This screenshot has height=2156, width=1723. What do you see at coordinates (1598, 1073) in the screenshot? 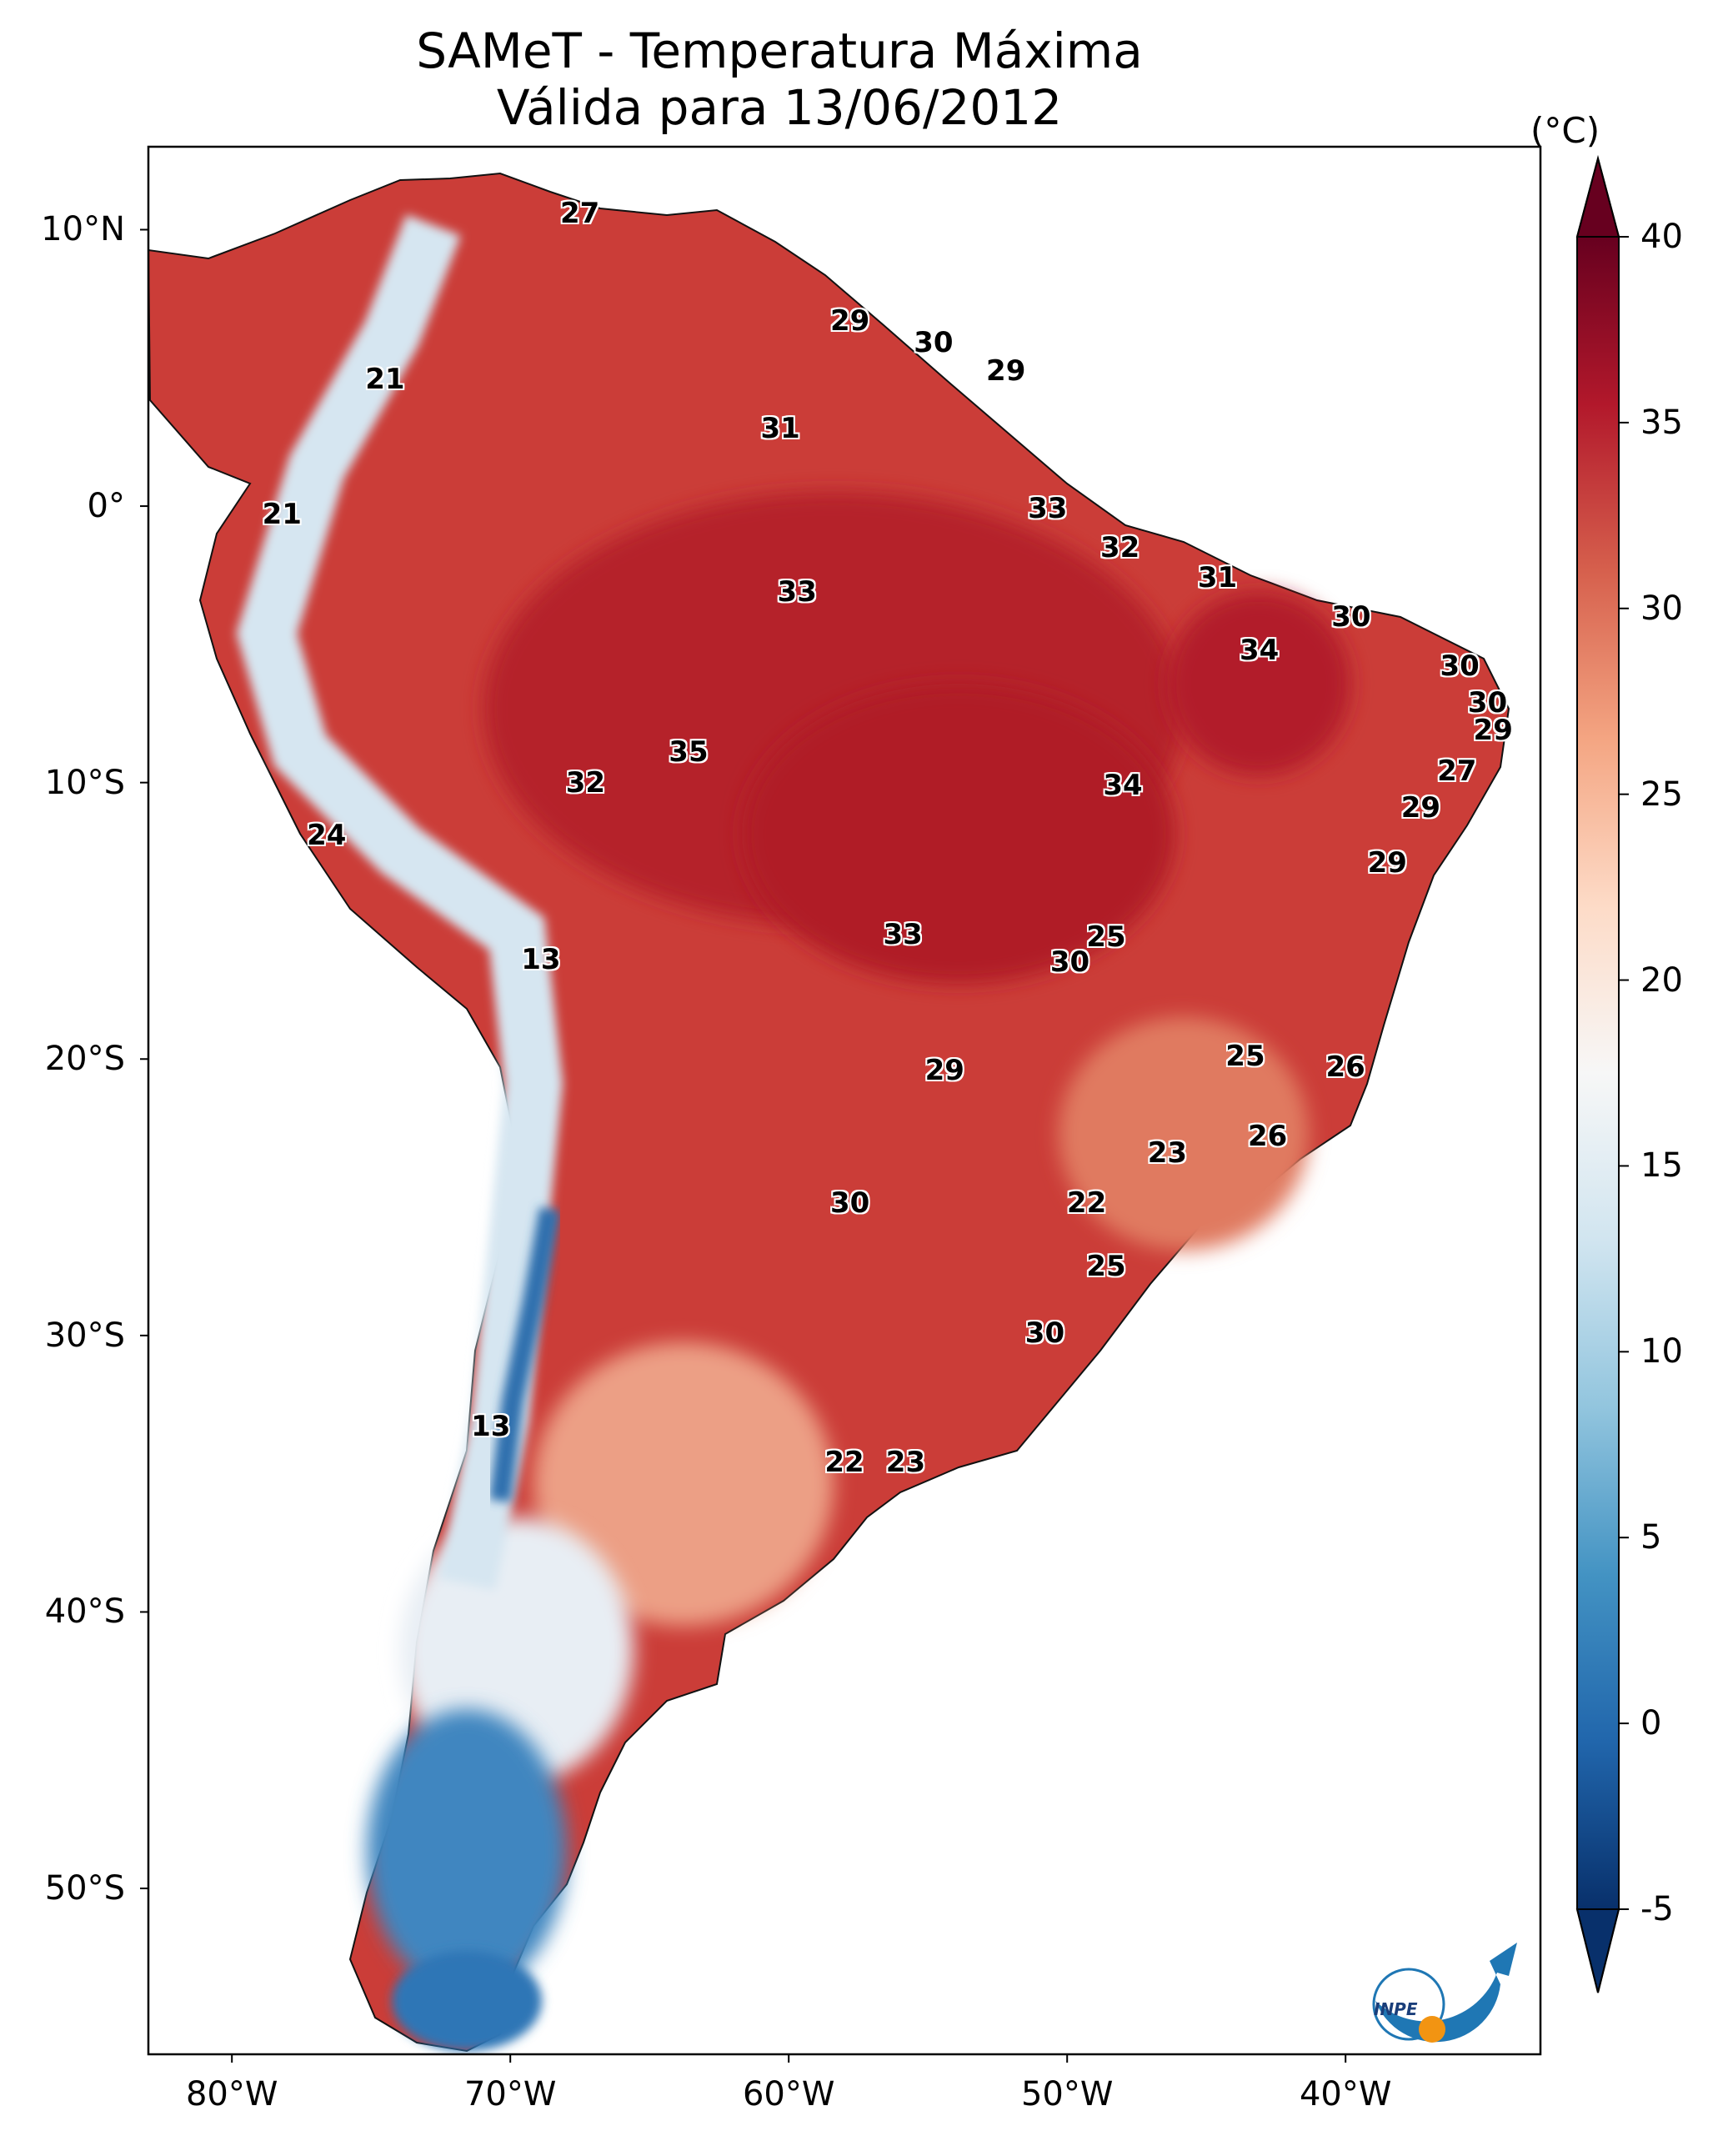
I see `colorbar-body` at bounding box center [1598, 1073].